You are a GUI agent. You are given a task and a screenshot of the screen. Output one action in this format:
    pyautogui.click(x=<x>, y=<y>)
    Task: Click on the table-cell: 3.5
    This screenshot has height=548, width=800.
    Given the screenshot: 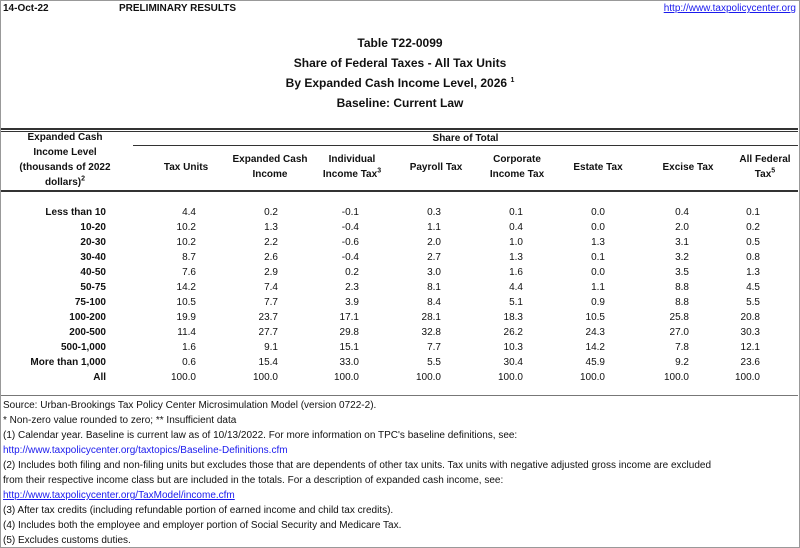 What is the action you would take?
    pyautogui.click(x=682, y=272)
    